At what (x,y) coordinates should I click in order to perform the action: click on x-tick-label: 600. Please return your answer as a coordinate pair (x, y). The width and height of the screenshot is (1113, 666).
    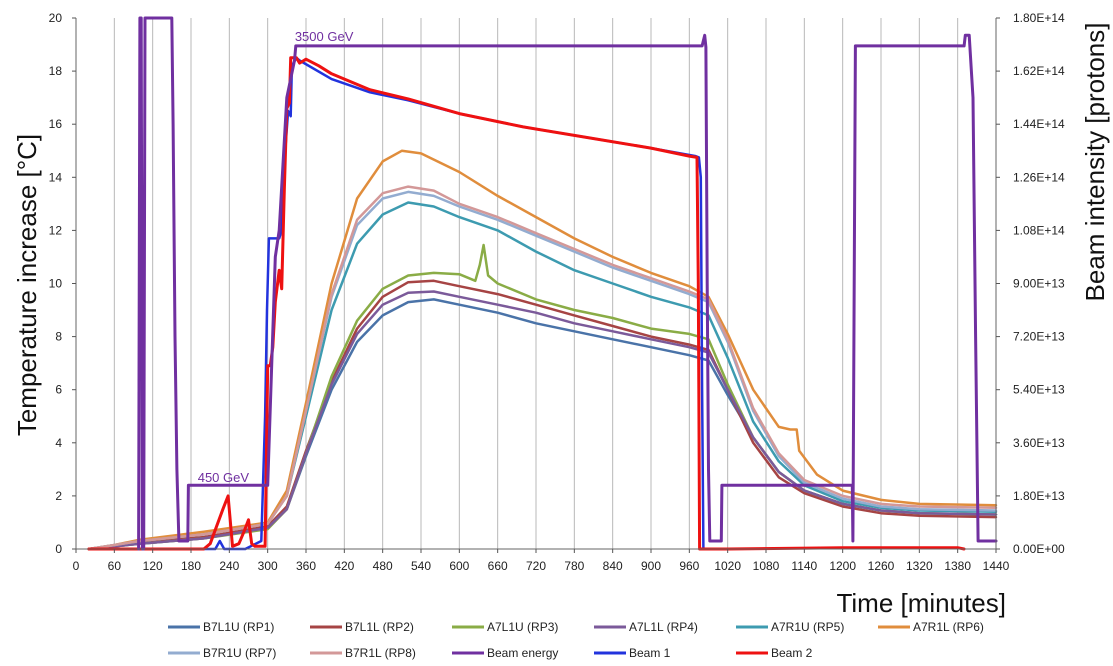
    Looking at the image, I should click on (459, 566).